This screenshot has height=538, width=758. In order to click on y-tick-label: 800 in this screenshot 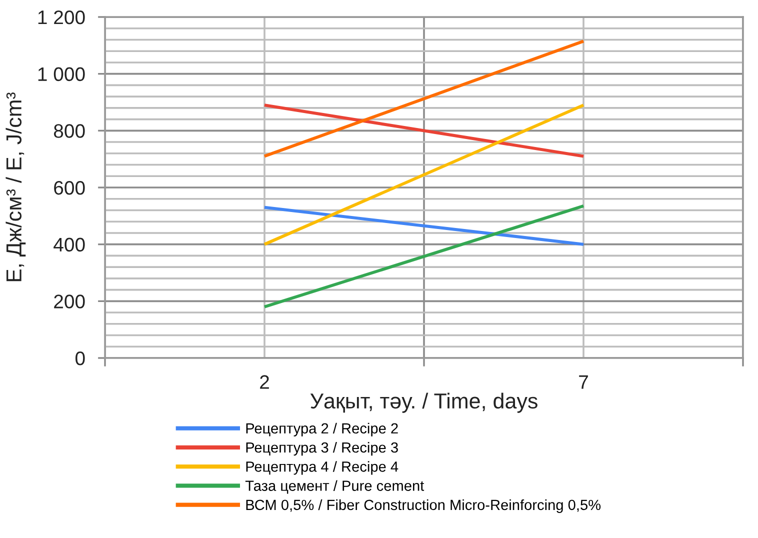, I will do `click(69, 131)`.